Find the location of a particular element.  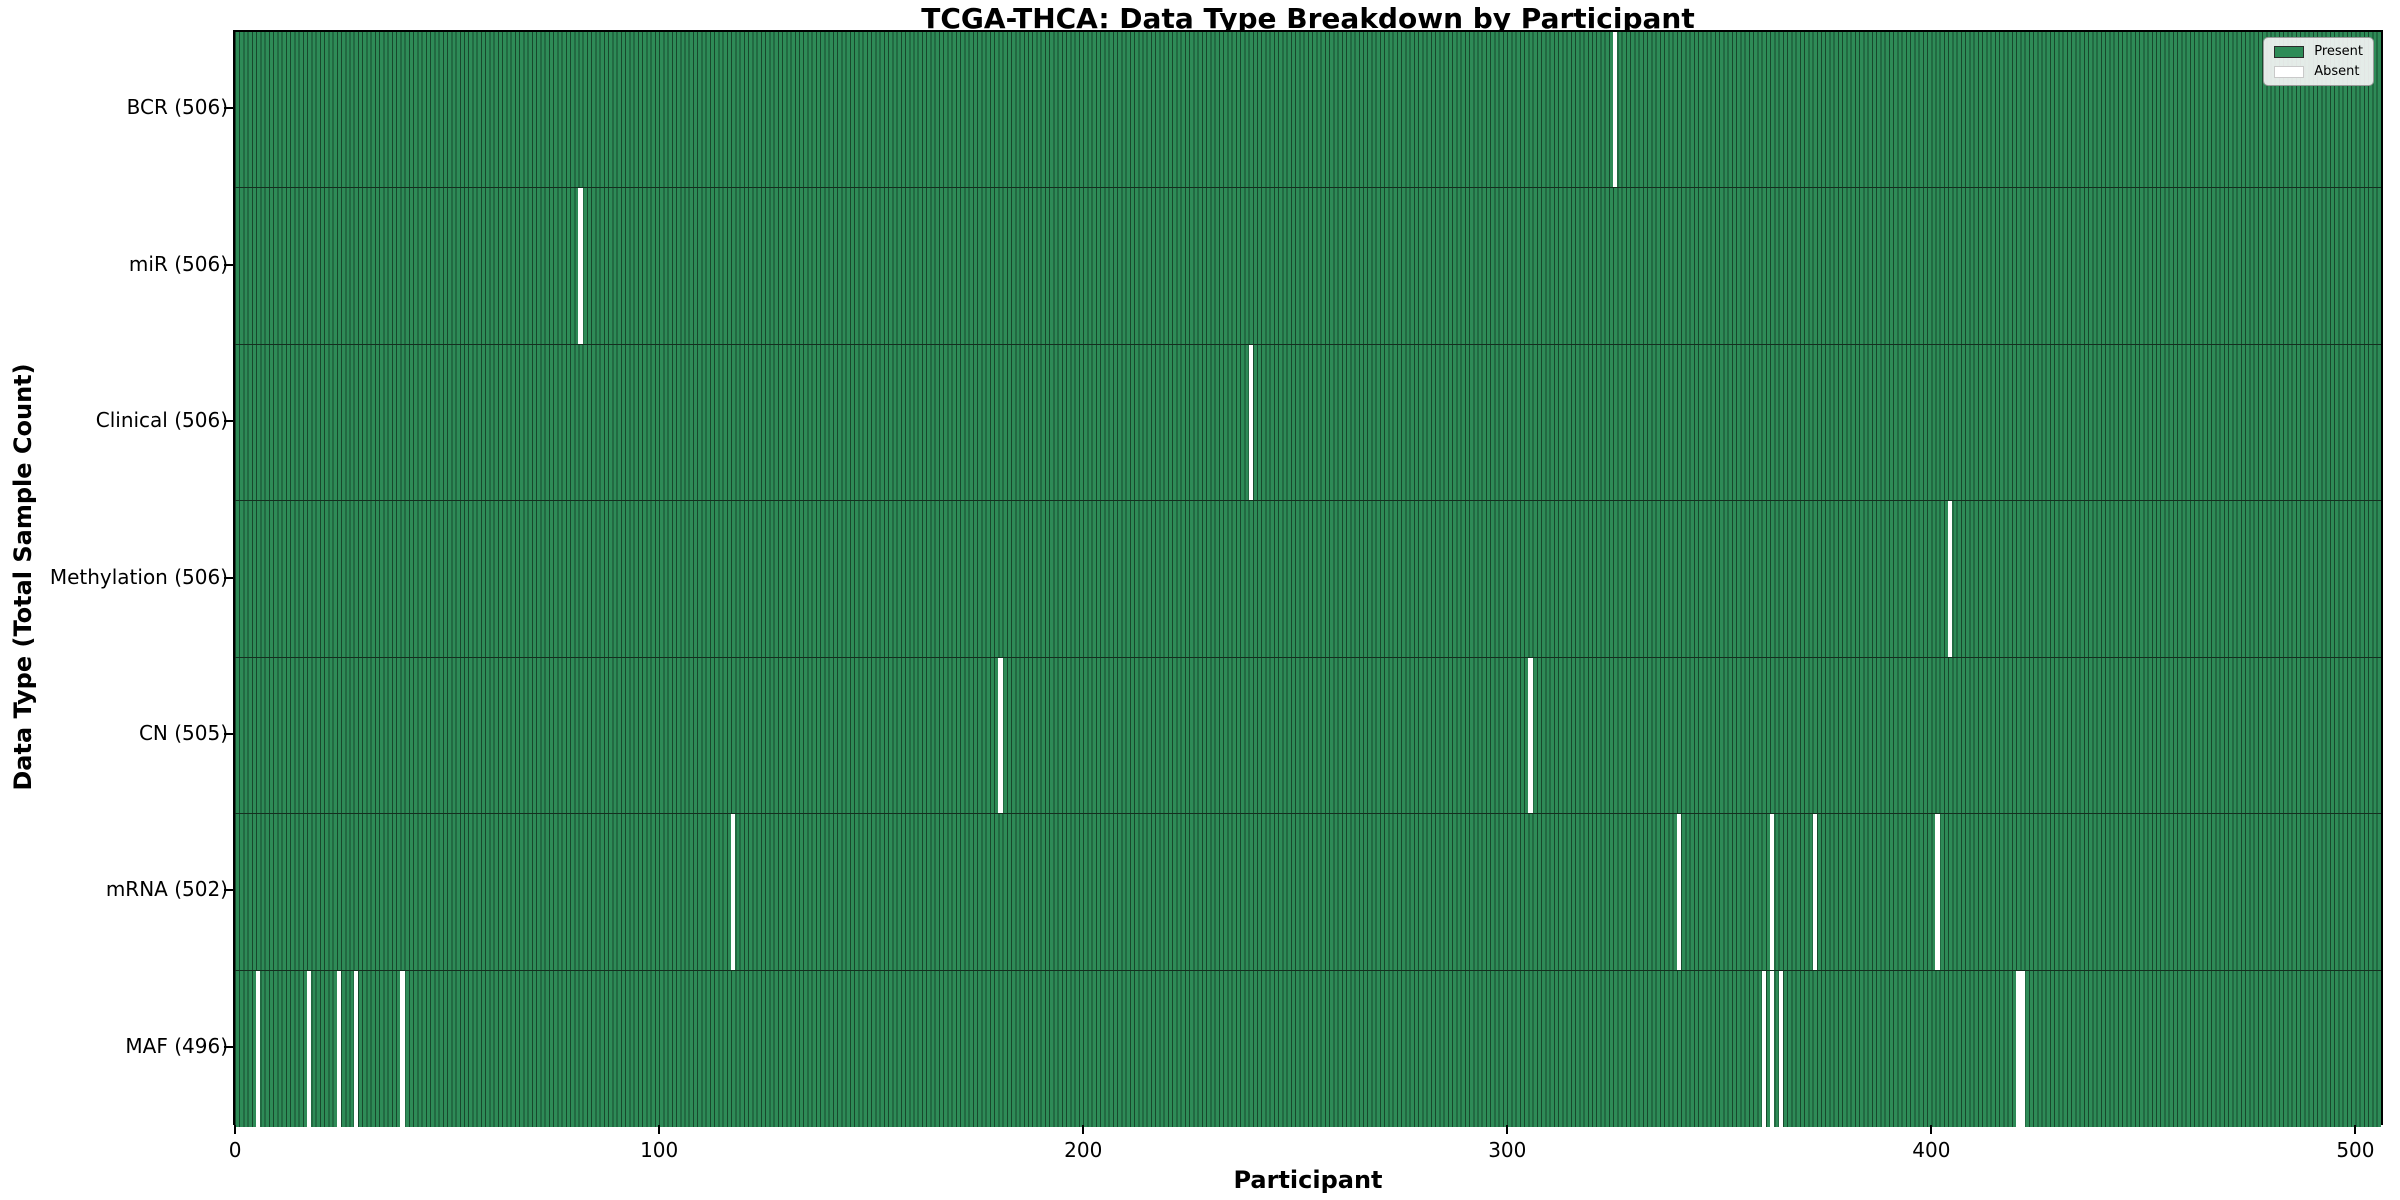

row-mrna is located at coordinates (1308, 892).